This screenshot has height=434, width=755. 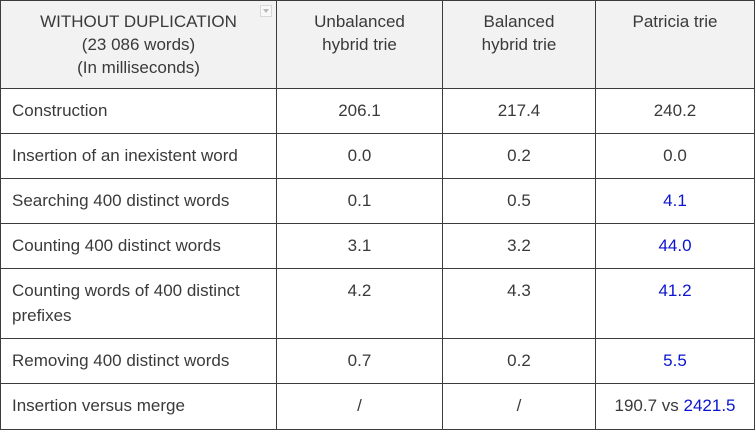 I want to click on table-row: Removing 400 distinct words 0.7 0.2 5.5, so click(x=377, y=361).